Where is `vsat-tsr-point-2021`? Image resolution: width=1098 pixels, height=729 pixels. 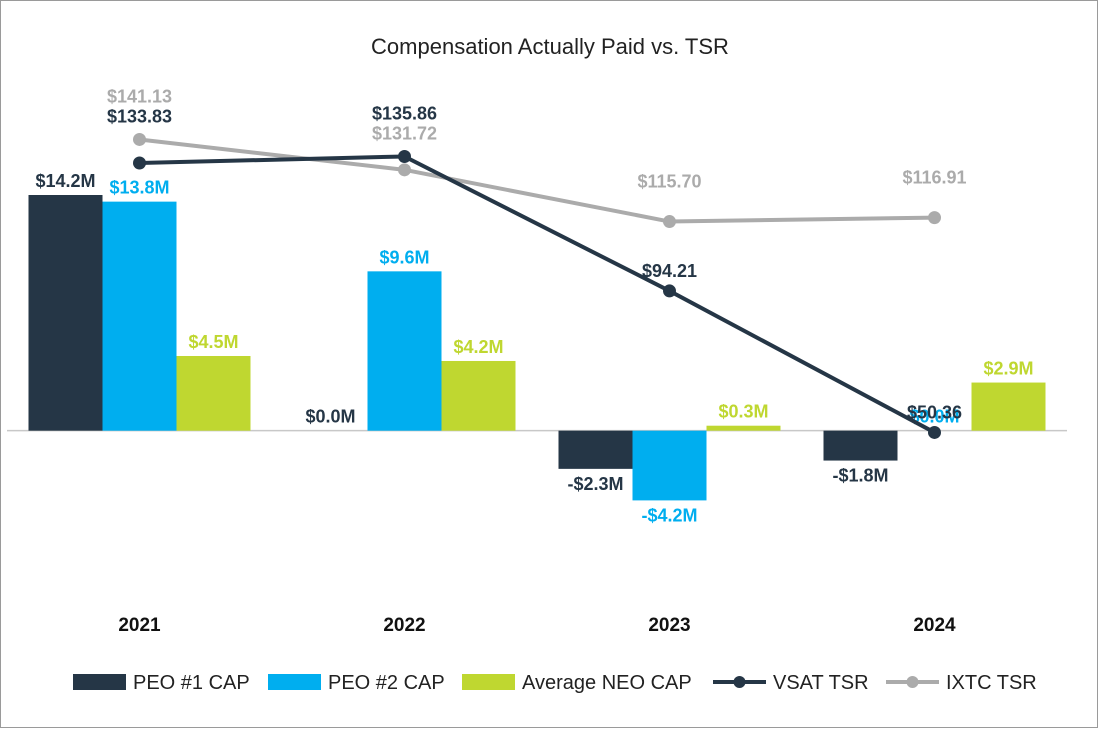
vsat-tsr-point-2021 is located at coordinates (139, 163).